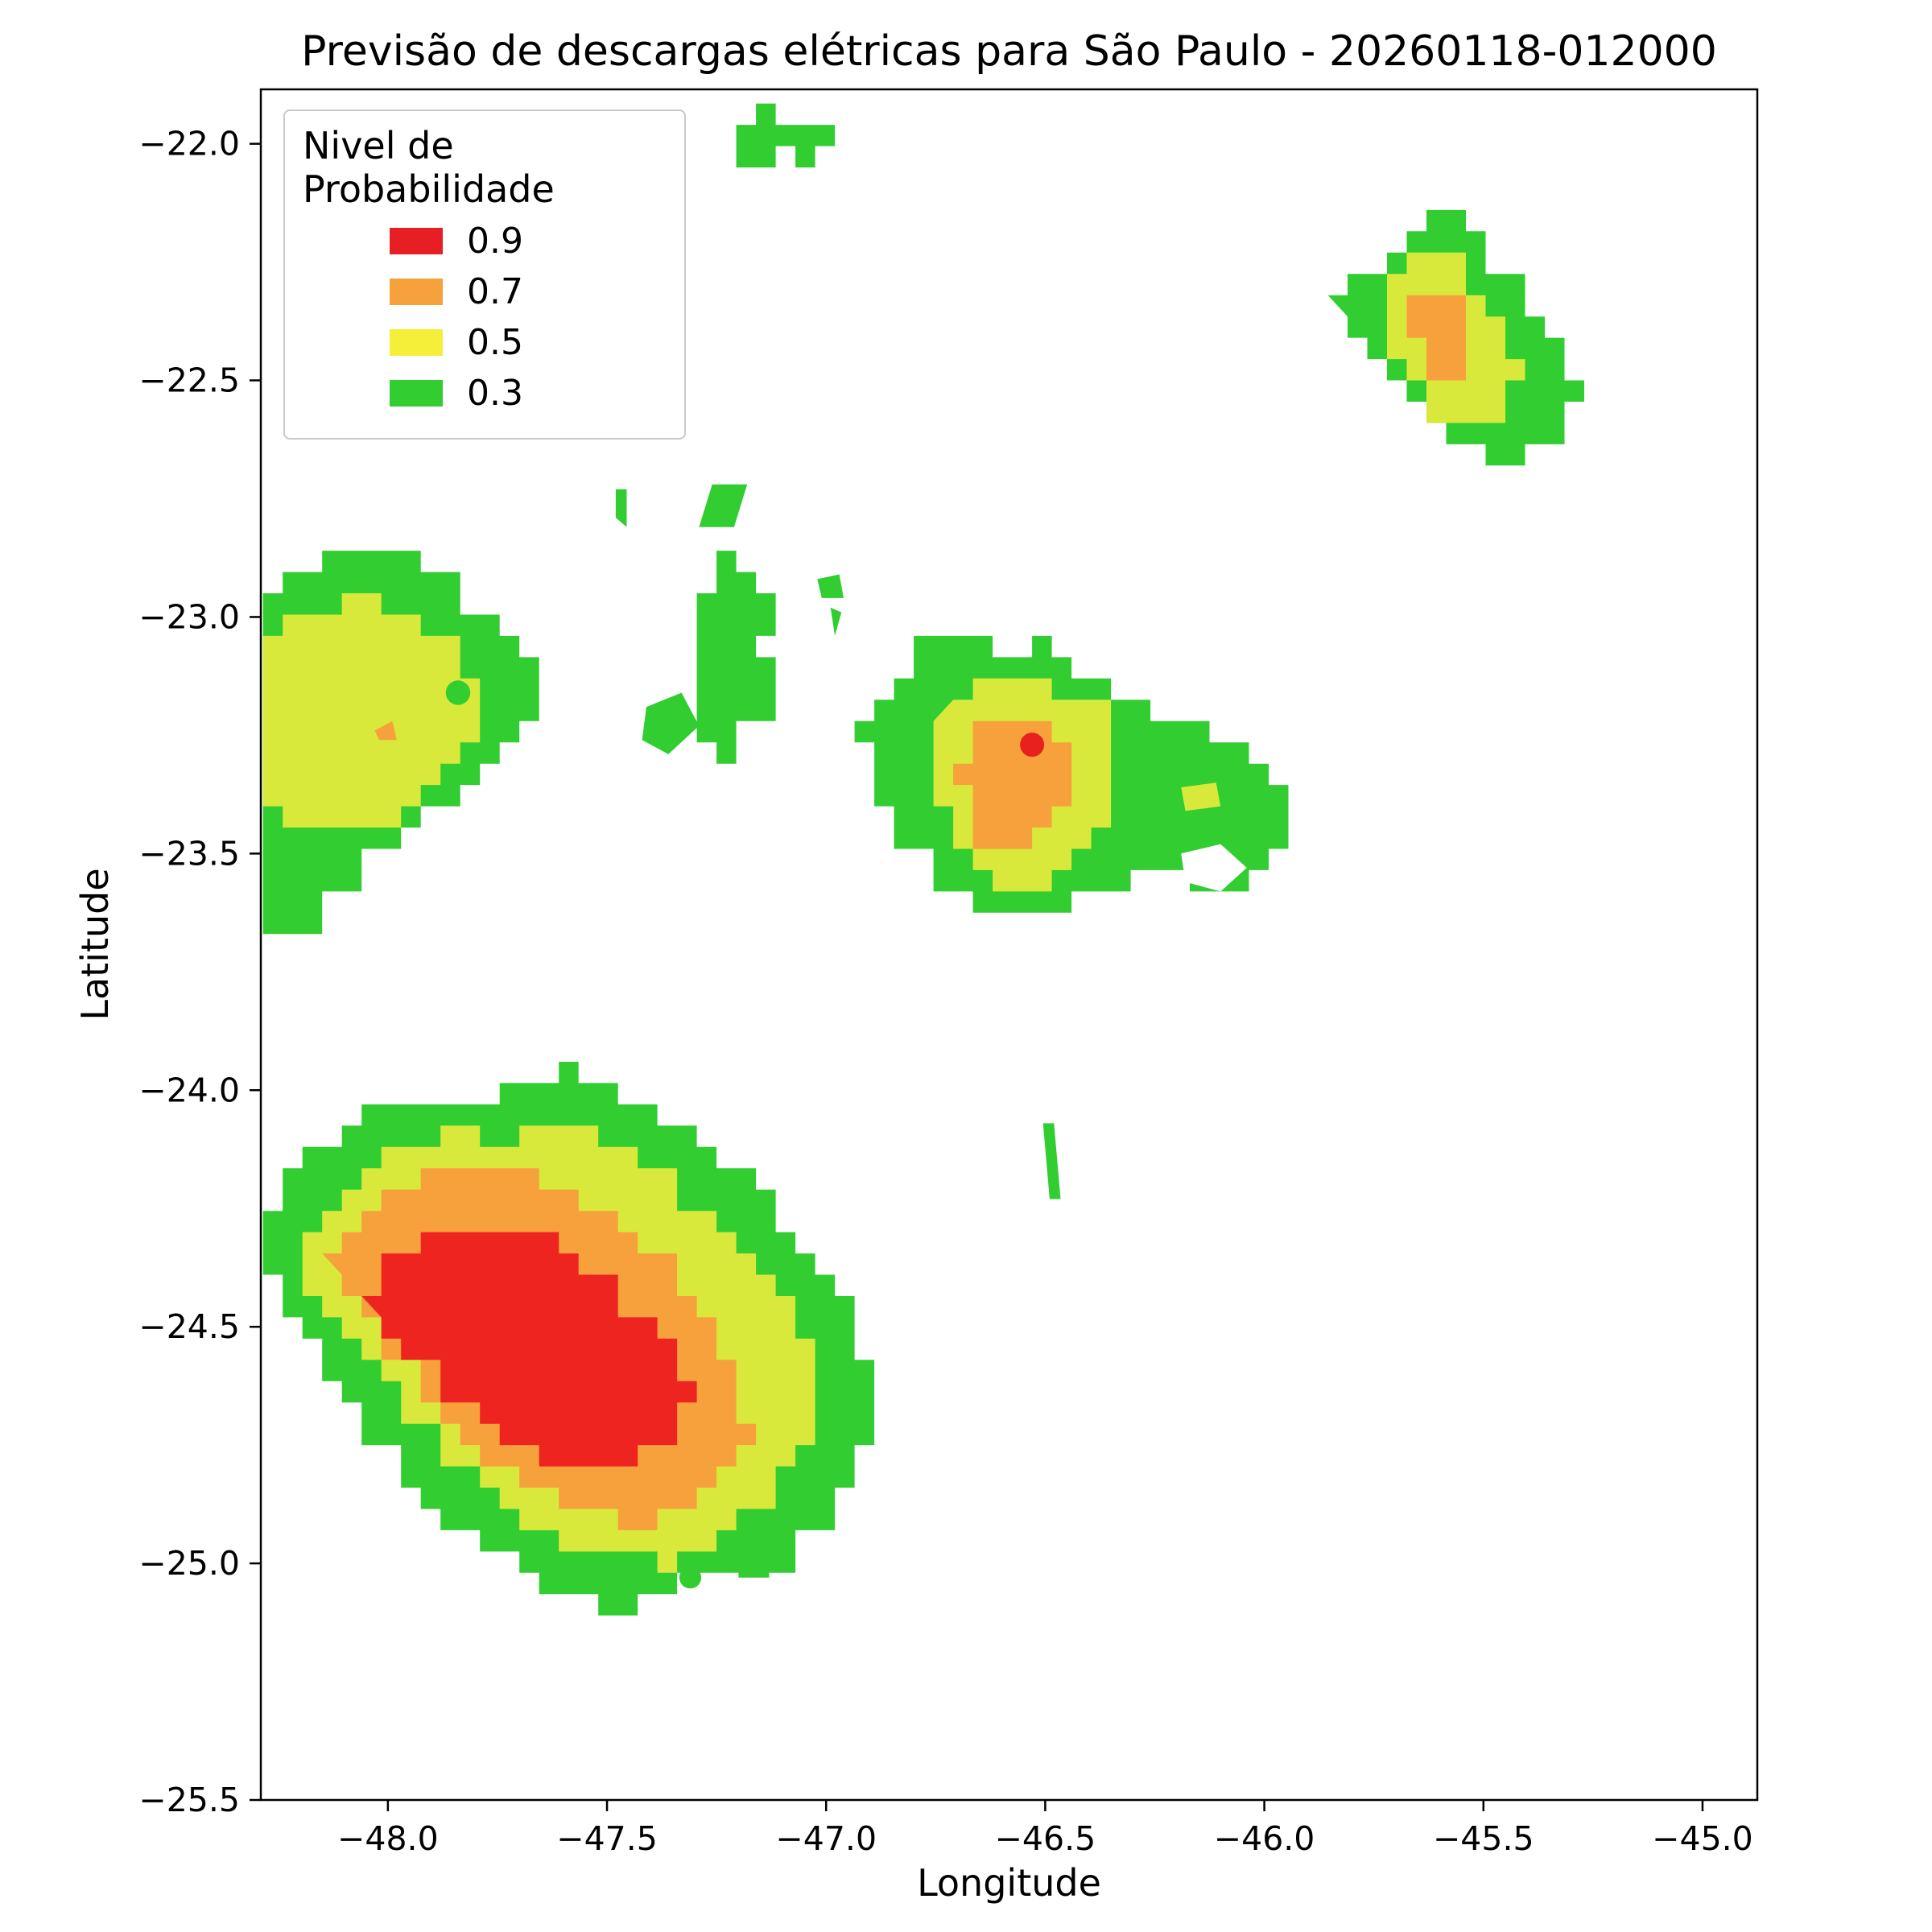  I want to click on y-tick-label: −22.5, so click(189, 380).